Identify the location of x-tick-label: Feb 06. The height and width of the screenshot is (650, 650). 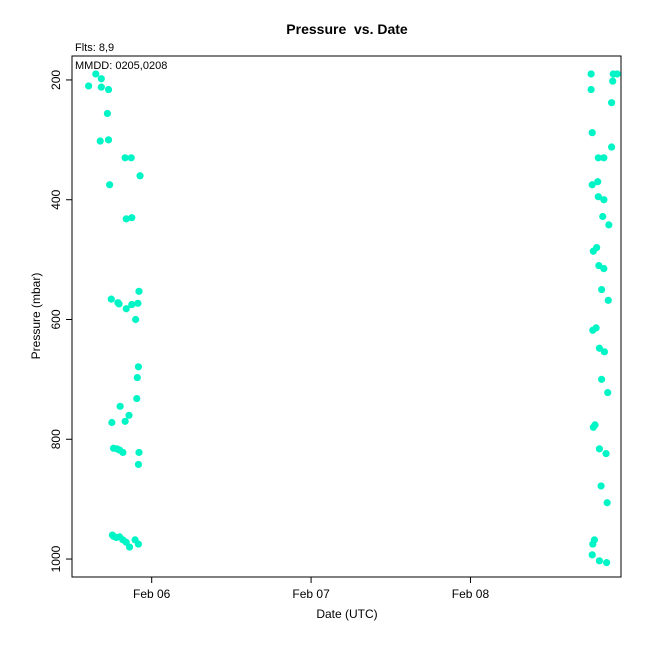
(152, 594).